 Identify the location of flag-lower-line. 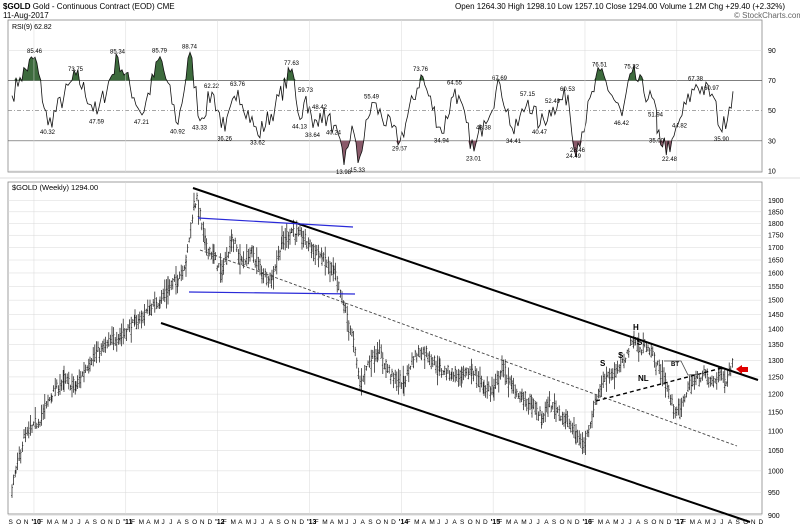
(272, 293).